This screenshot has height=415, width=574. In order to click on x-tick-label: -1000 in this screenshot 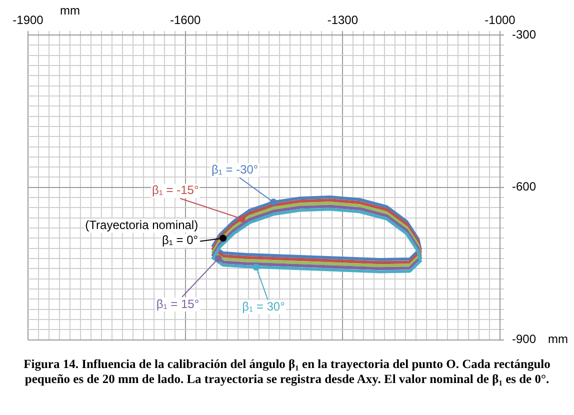, I will do `click(500, 20)`.